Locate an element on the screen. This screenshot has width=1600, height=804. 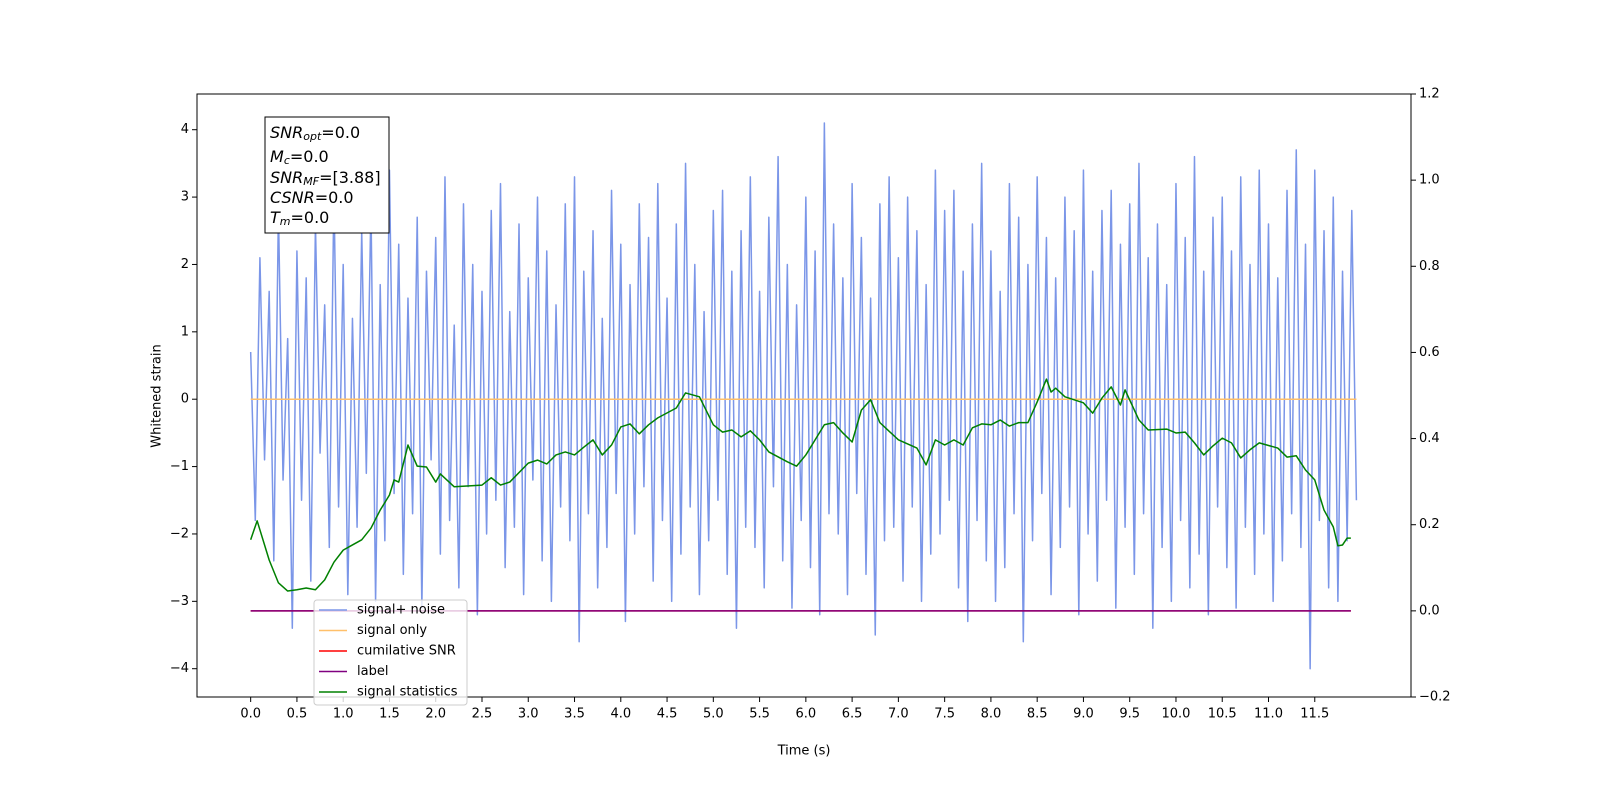
x-axis-label: Time (s) is located at coordinates (804, 751).